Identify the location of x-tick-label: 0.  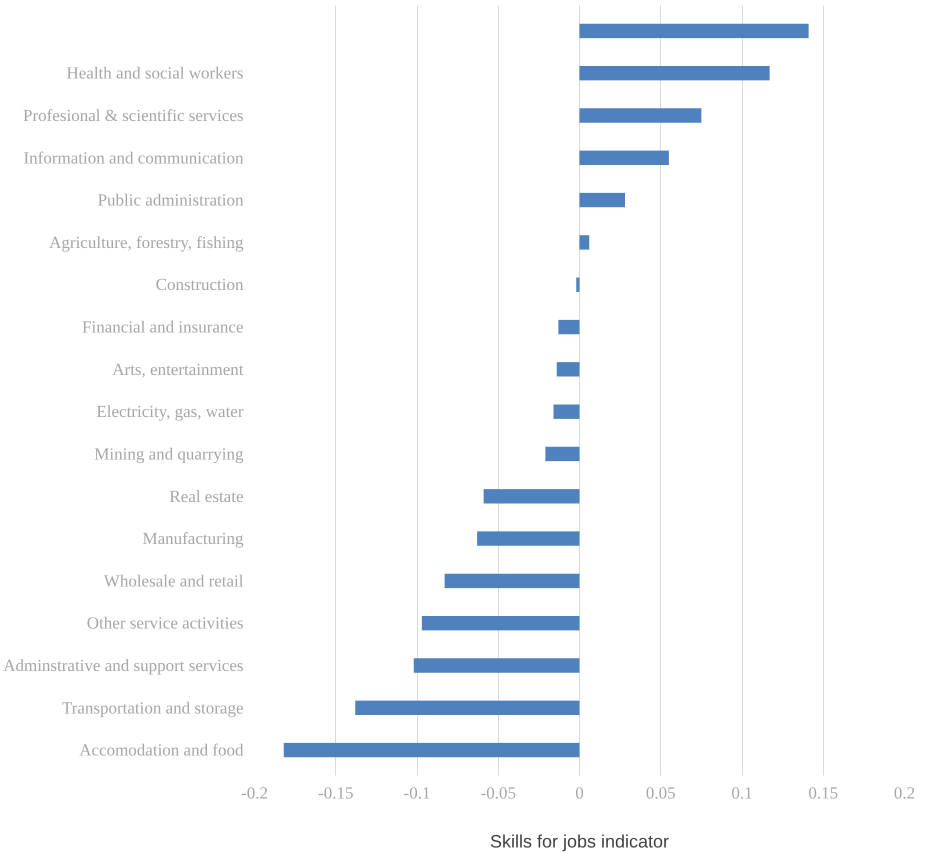
(579, 793).